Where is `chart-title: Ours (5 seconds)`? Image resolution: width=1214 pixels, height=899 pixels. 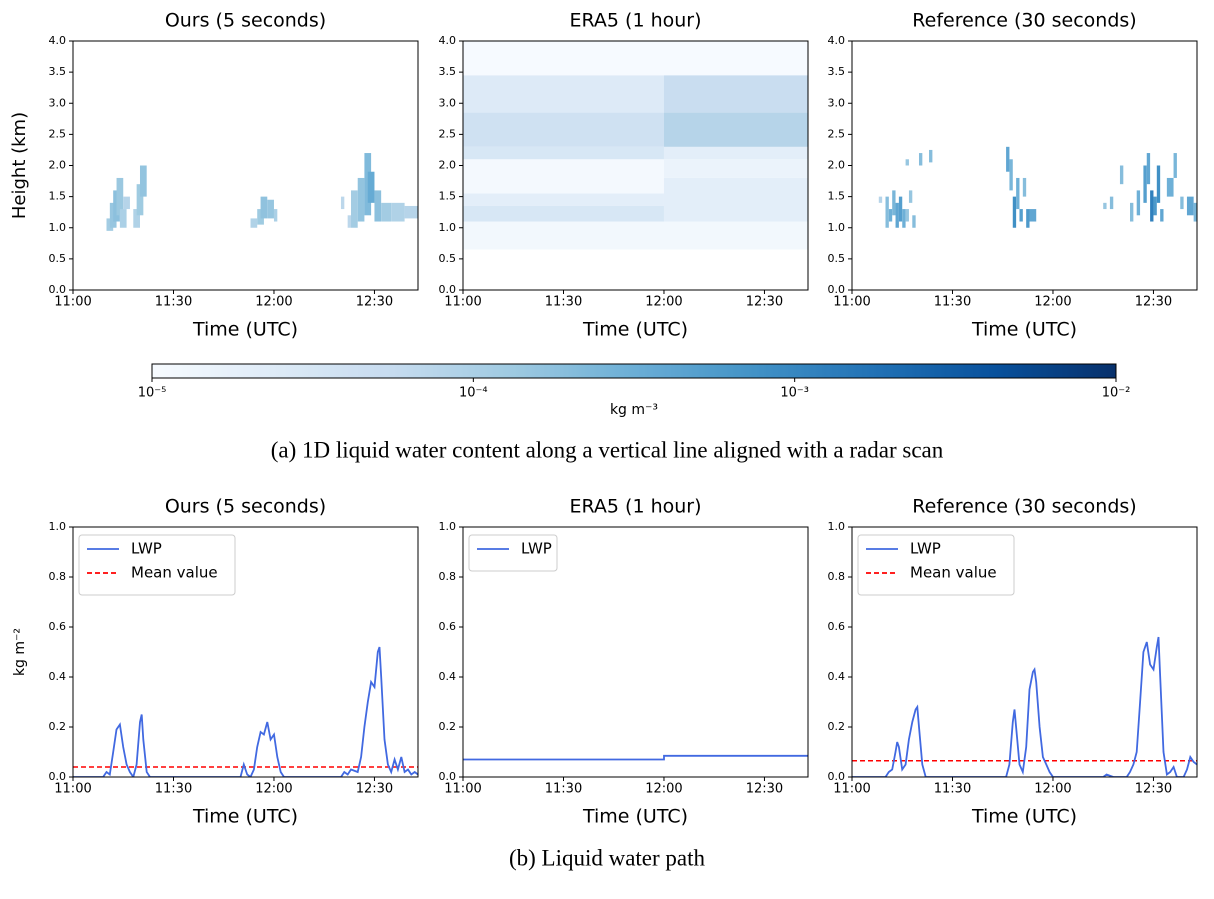
chart-title: Ours (5 seconds) is located at coordinates (245, 507).